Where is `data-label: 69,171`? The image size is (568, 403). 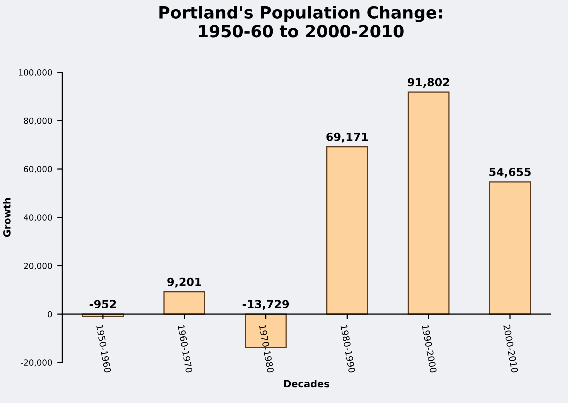 data-label: 69,171 is located at coordinates (347, 137).